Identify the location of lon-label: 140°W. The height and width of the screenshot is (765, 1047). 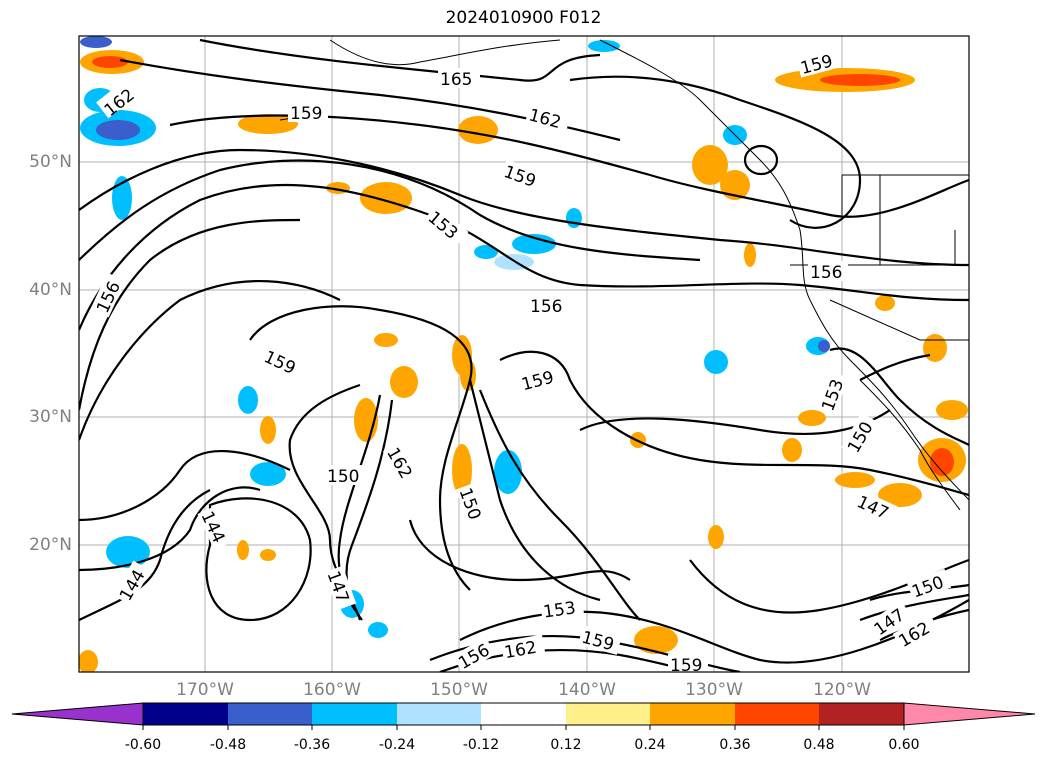
(587, 690).